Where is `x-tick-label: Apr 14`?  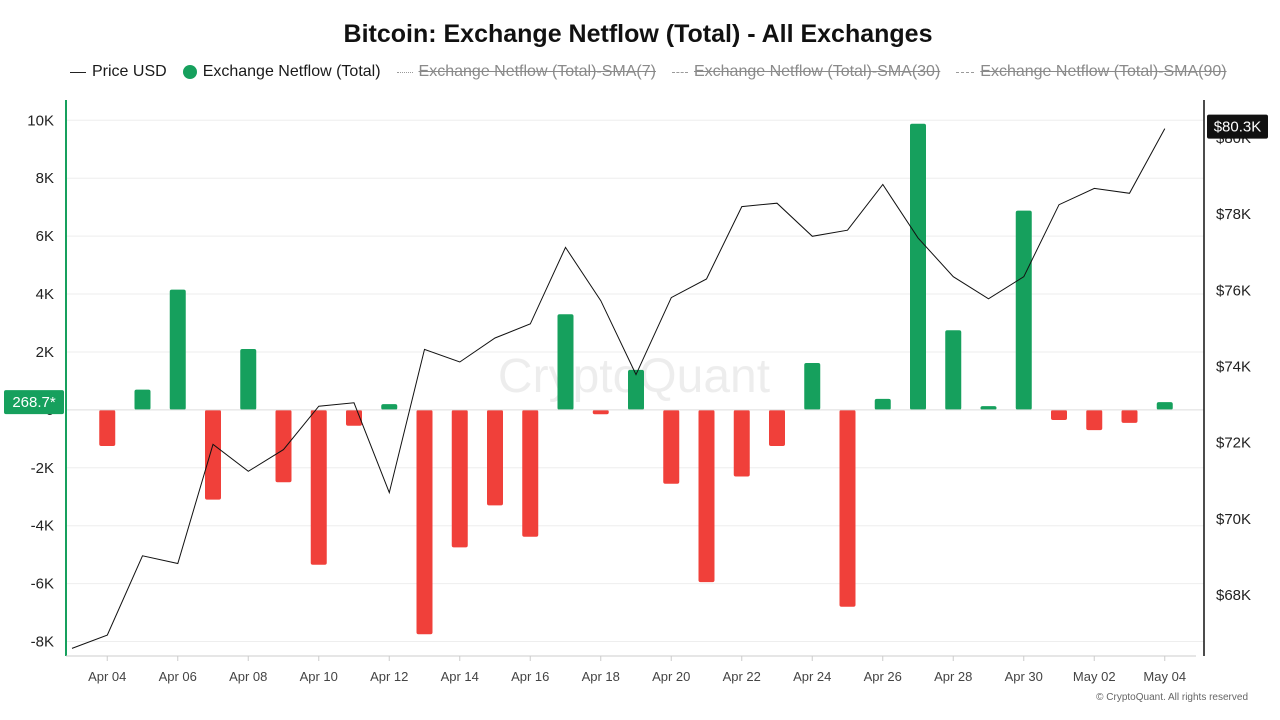
x-tick-label: Apr 14 is located at coordinates (460, 676).